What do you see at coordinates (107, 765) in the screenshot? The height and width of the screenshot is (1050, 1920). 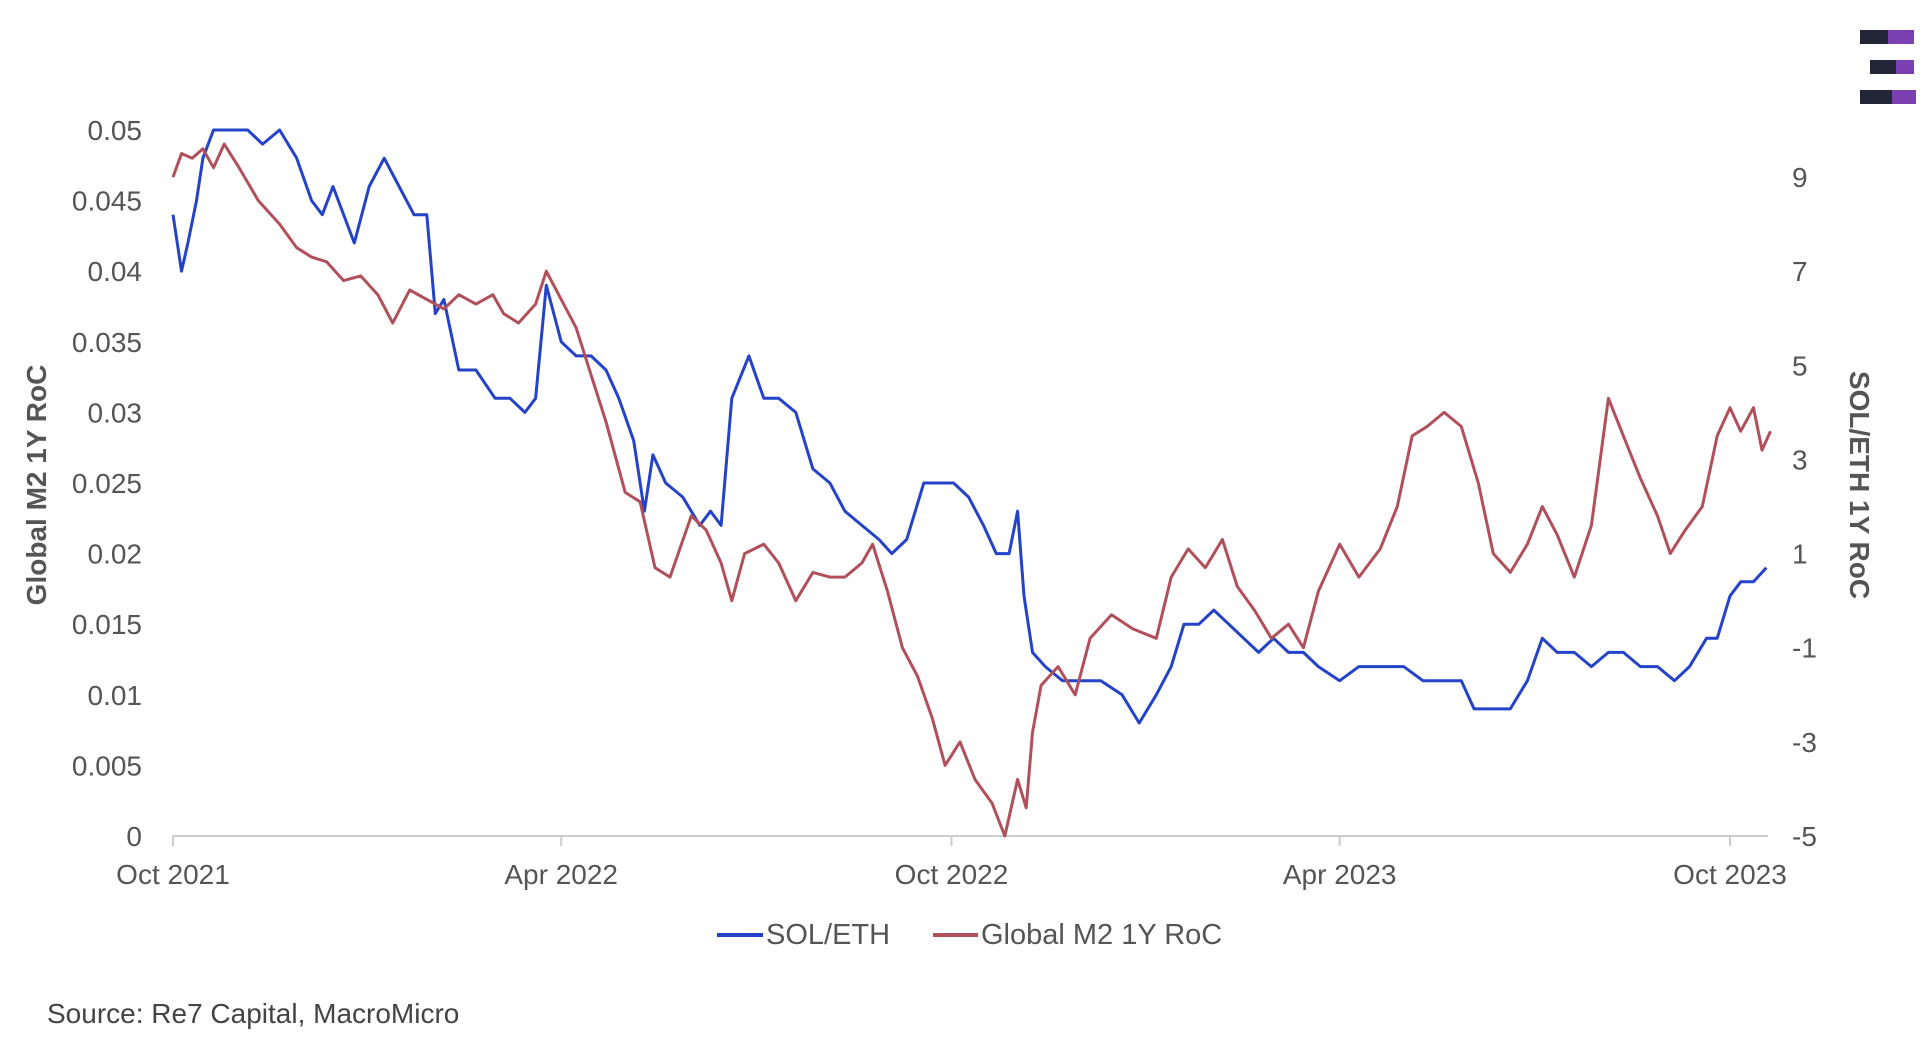 I see `left-tick-label: 0.005` at bounding box center [107, 765].